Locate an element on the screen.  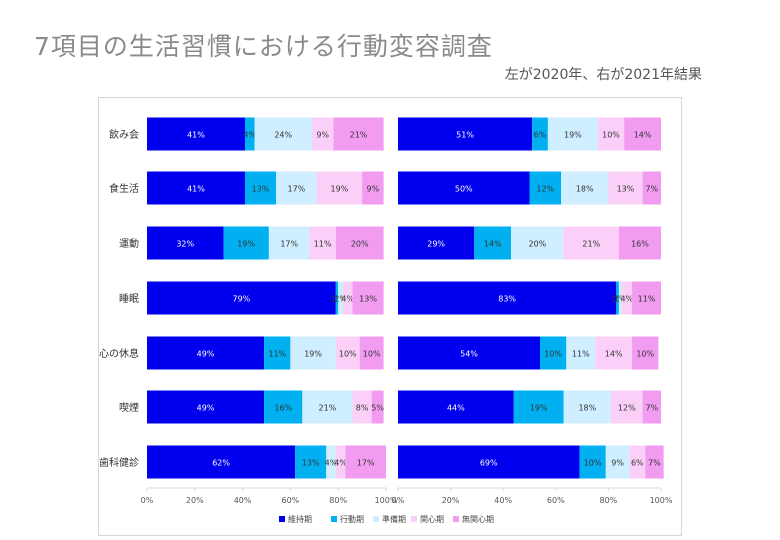
data-label: 6% is located at coordinates (540, 135).